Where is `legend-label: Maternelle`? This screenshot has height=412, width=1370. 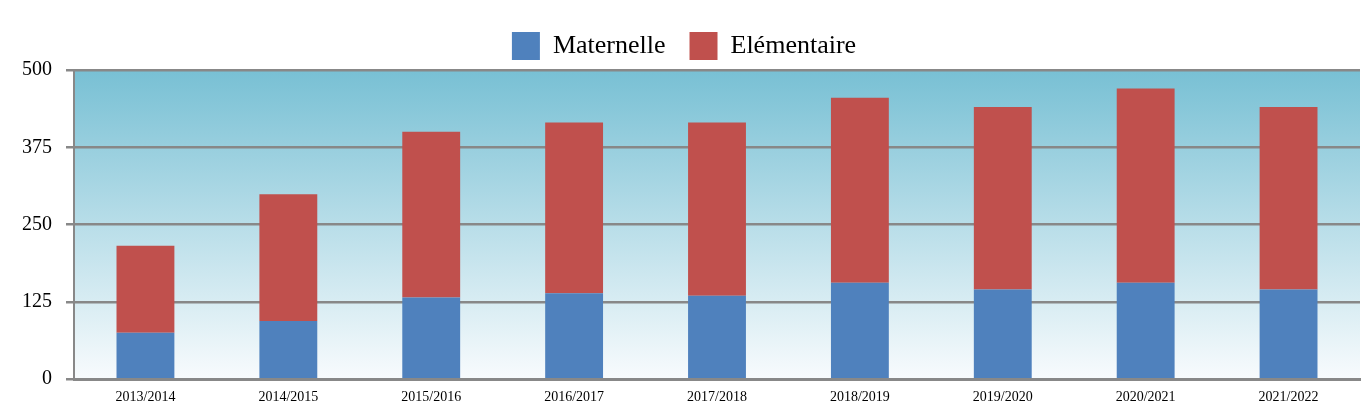
legend-label: Maternelle is located at coordinates (609, 44).